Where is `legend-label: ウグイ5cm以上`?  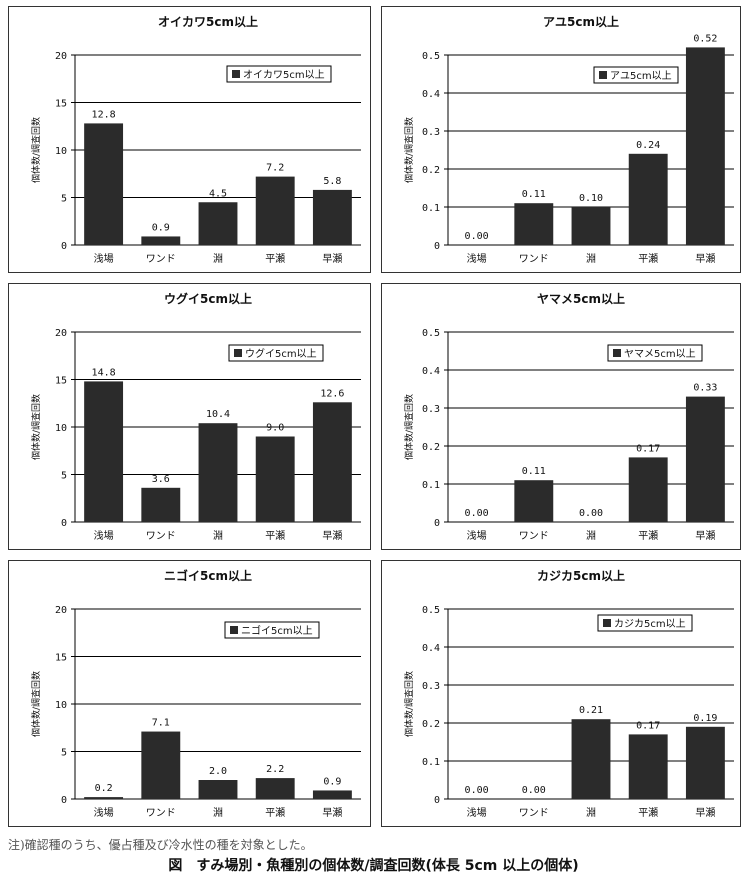
legend-label: ウグイ5cm以上 is located at coordinates (281, 353).